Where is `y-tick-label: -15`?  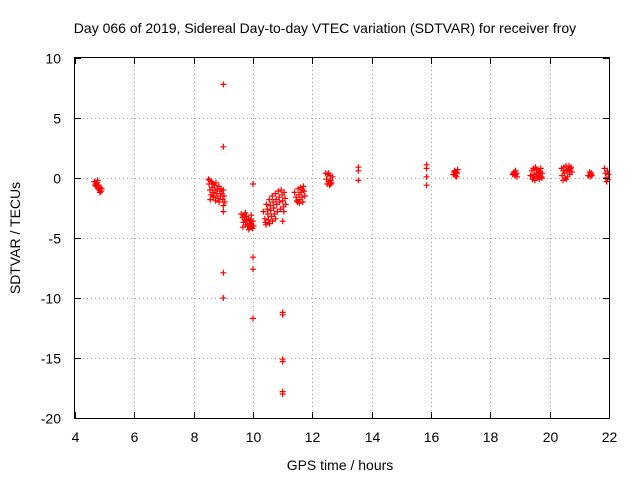 y-tick-label: -15 is located at coordinates (51, 359).